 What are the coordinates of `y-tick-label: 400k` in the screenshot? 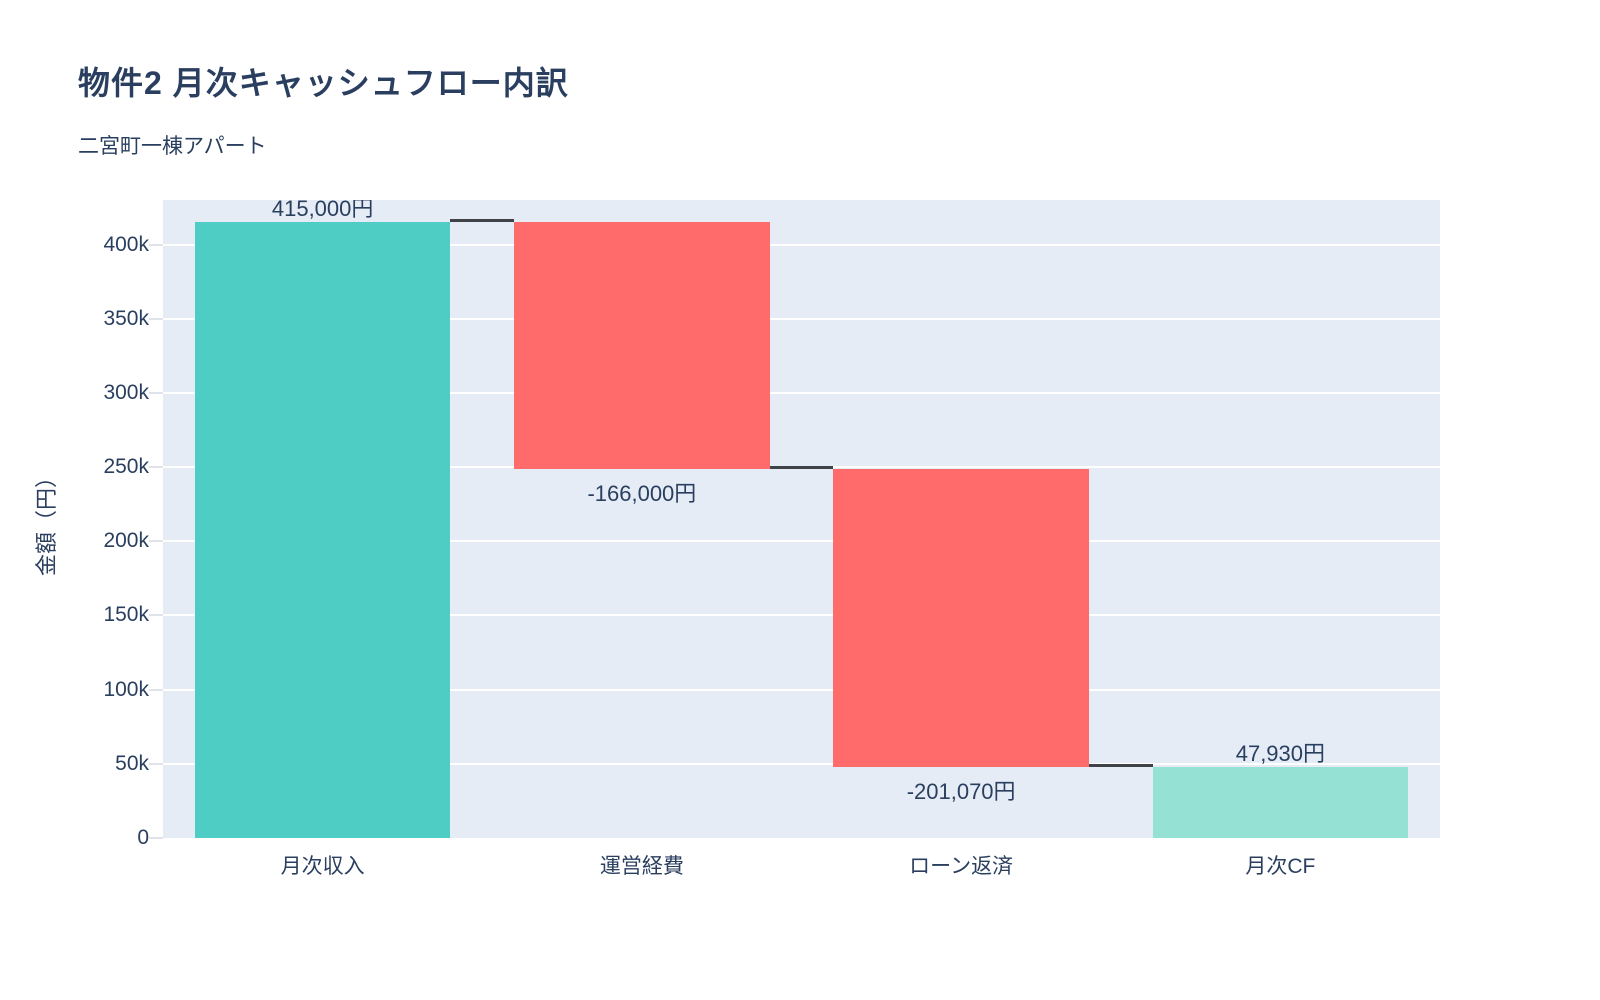 It's located at (126, 244).